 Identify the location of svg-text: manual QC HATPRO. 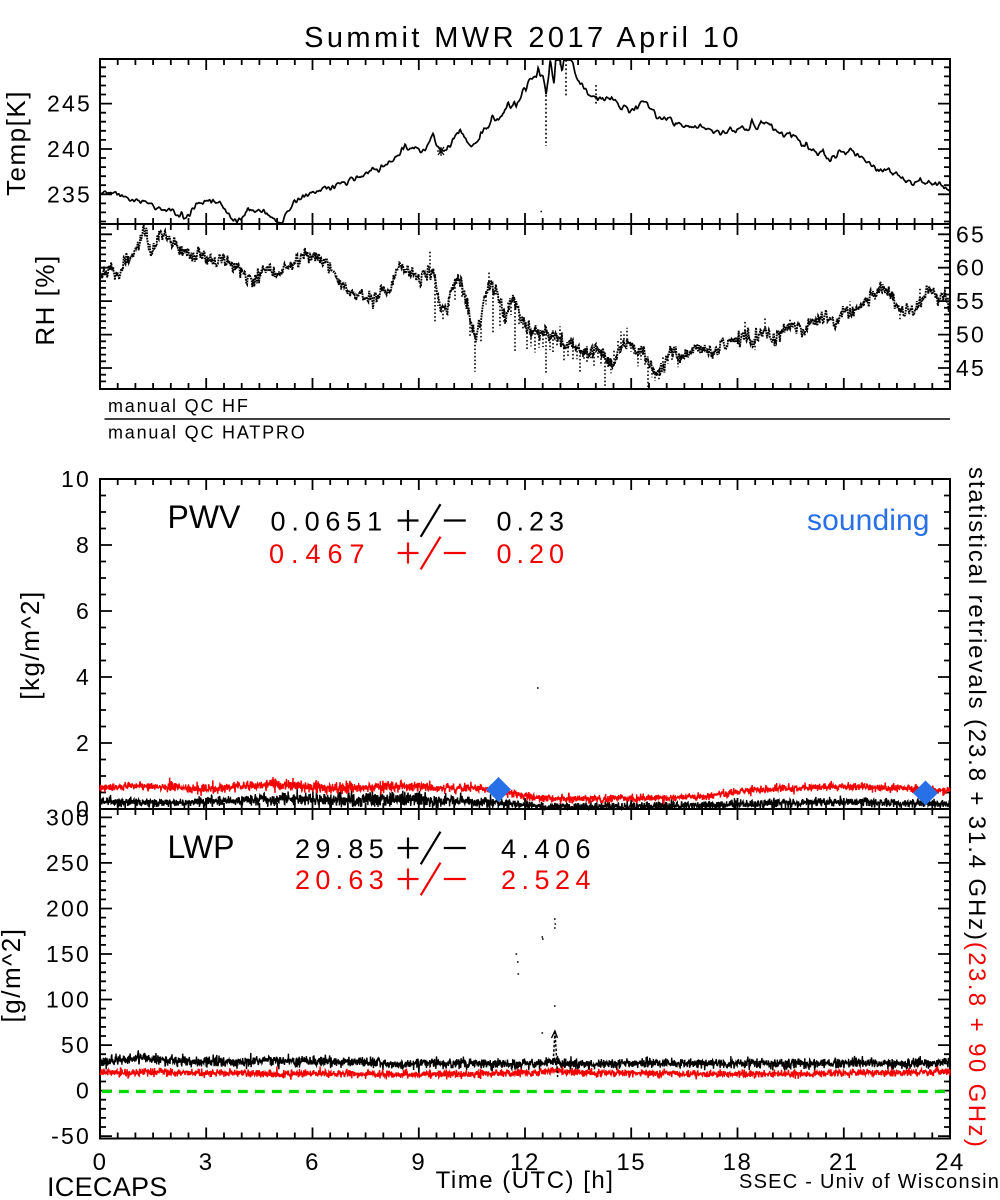
(207, 433).